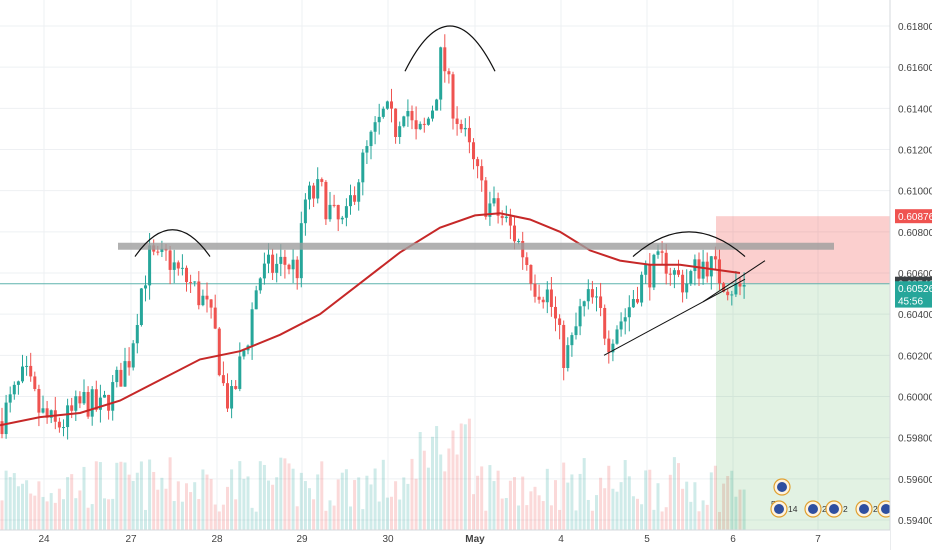 This screenshot has width=932, height=555. What do you see at coordinates (172, 243) in the screenshot?
I see `shoulder-arc-left` at bounding box center [172, 243].